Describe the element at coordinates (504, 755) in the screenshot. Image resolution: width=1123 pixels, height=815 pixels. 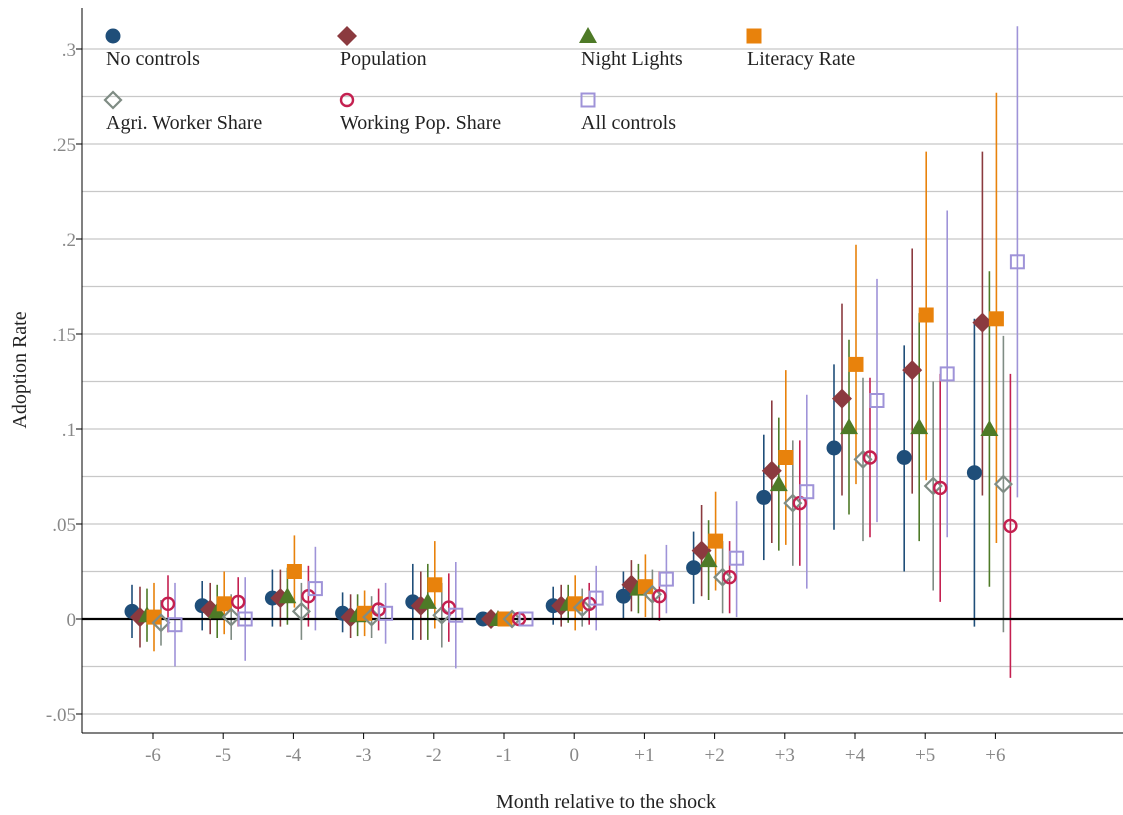
I see `x-tick-label: -1` at that location.